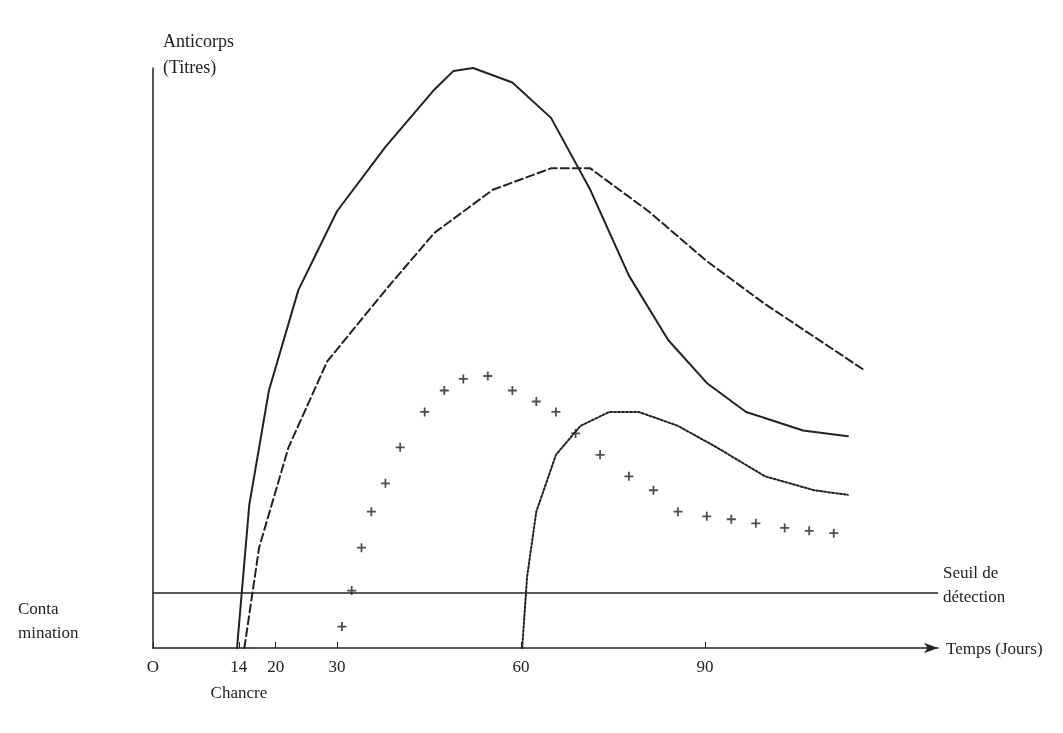 This screenshot has height=733, width=1063. What do you see at coordinates (198, 54) in the screenshot?
I see `y-axis-title: Anticorps (Titres)` at bounding box center [198, 54].